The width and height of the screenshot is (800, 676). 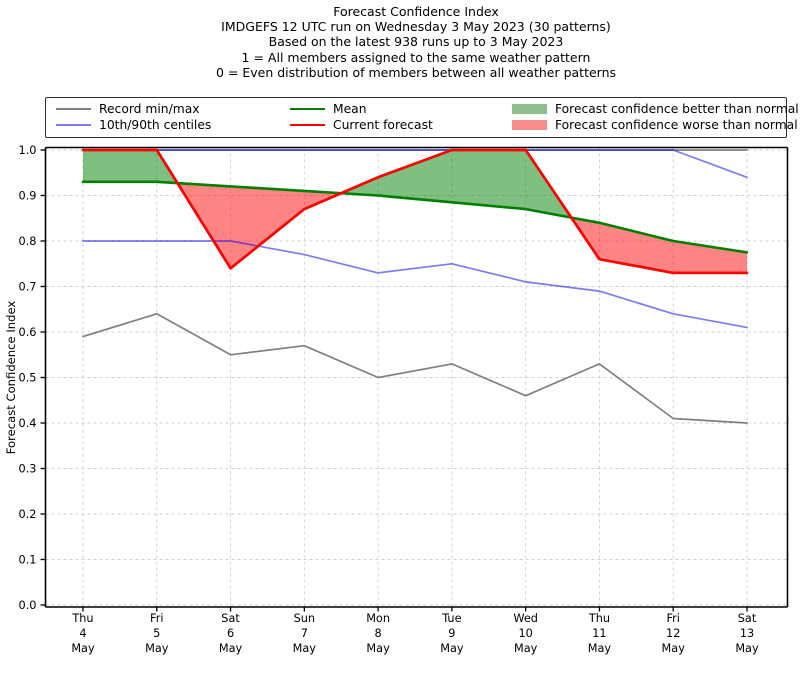 What do you see at coordinates (28, 423) in the screenshot?
I see `y-tick-label: 0.4` at bounding box center [28, 423].